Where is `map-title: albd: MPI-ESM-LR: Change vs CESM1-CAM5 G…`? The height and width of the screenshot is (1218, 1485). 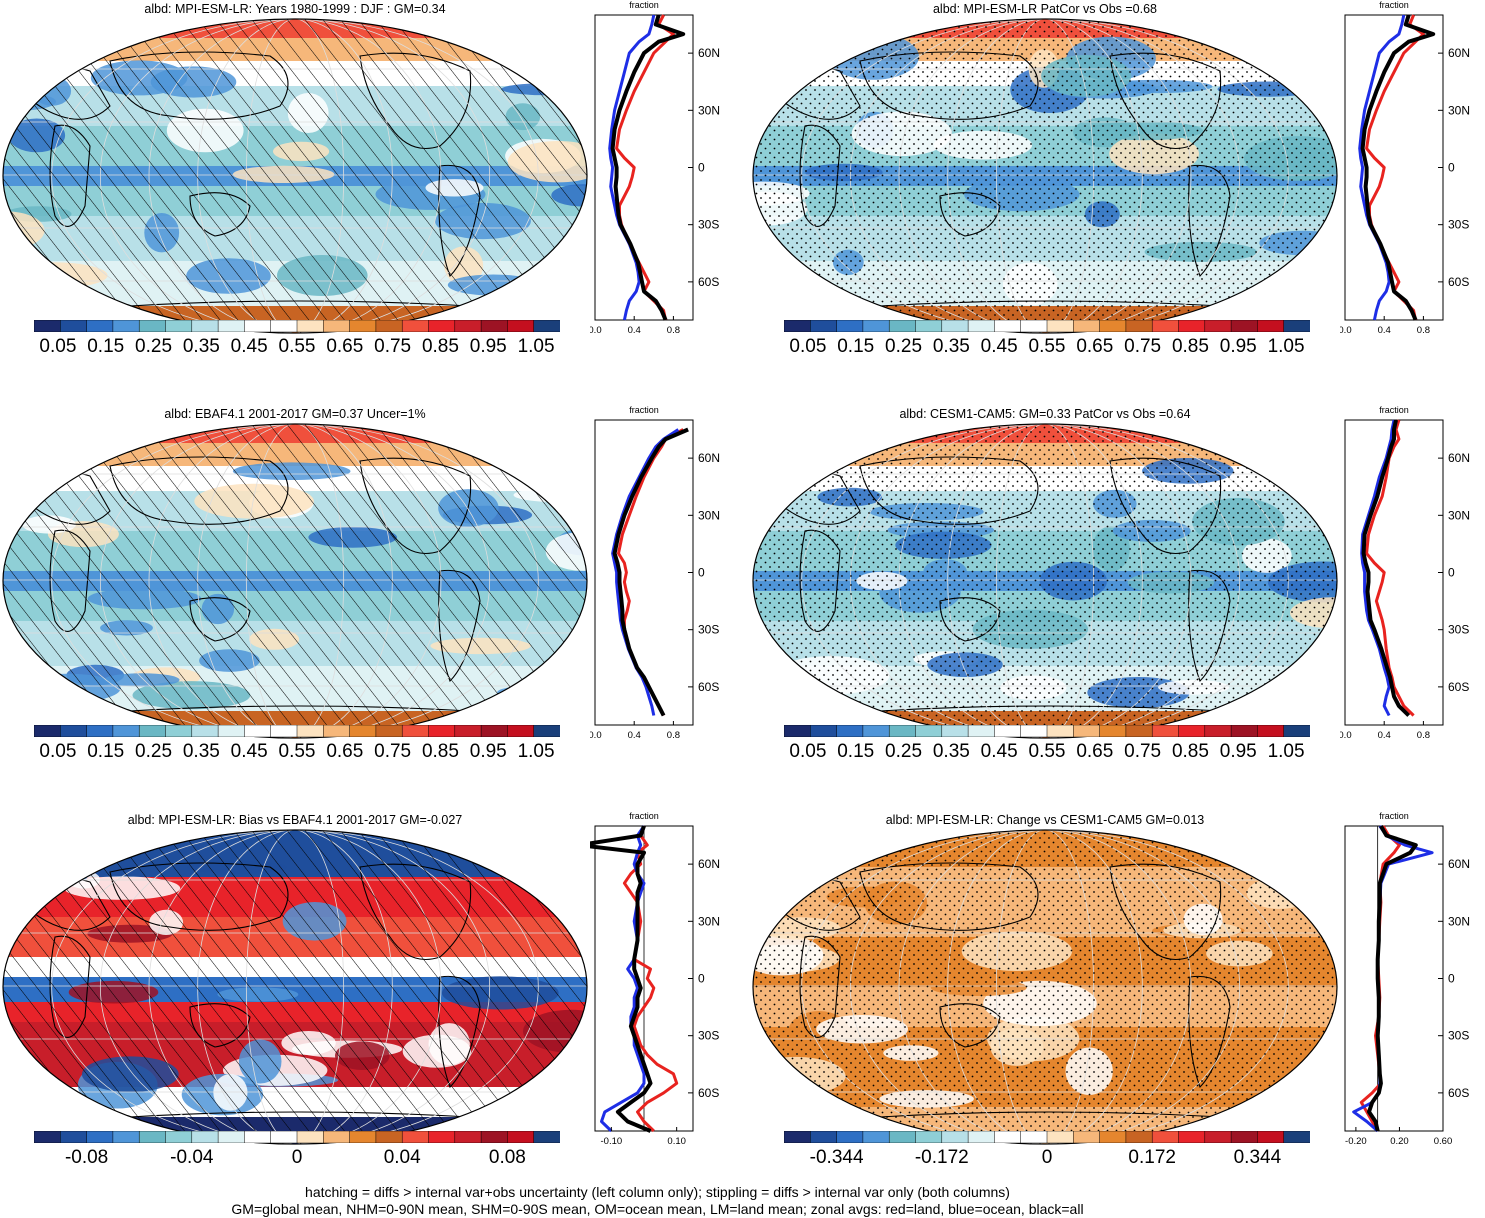 map-title: albd: MPI-ESM-LR: Change vs CESM1-CAM5 G… is located at coordinates (1045, 820).